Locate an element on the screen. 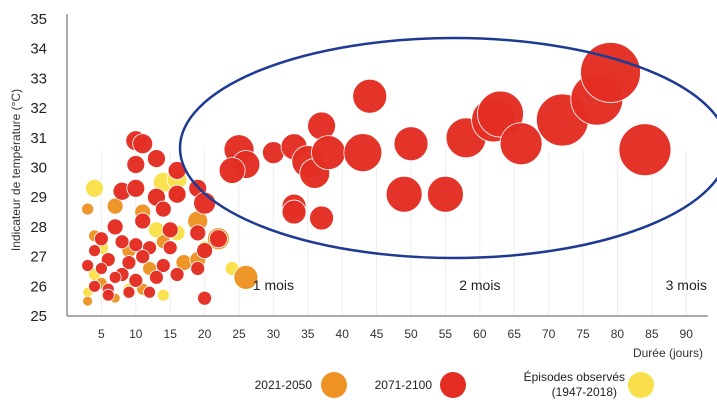 This screenshot has width=717, height=403. month-markers: 1 mois 2 mois 3 mois is located at coordinates (480, 285).